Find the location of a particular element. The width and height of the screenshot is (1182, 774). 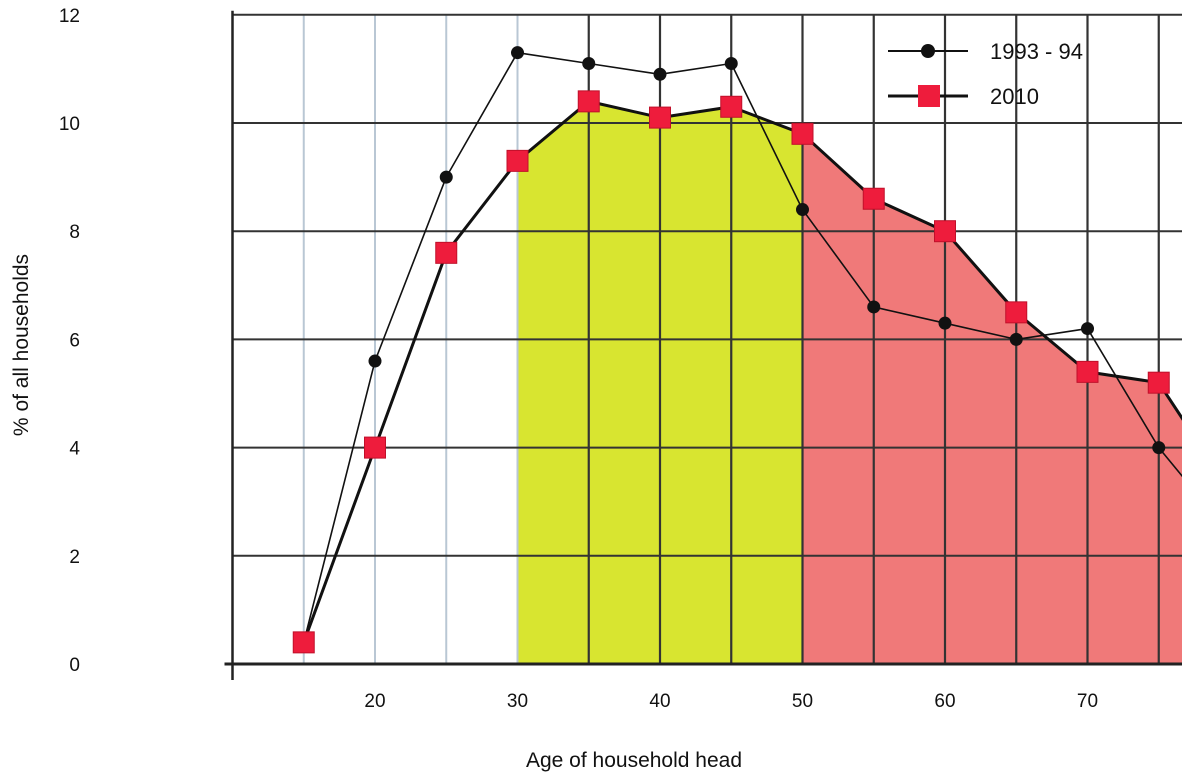

legend-marker-2010 is located at coordinates (929, 96).